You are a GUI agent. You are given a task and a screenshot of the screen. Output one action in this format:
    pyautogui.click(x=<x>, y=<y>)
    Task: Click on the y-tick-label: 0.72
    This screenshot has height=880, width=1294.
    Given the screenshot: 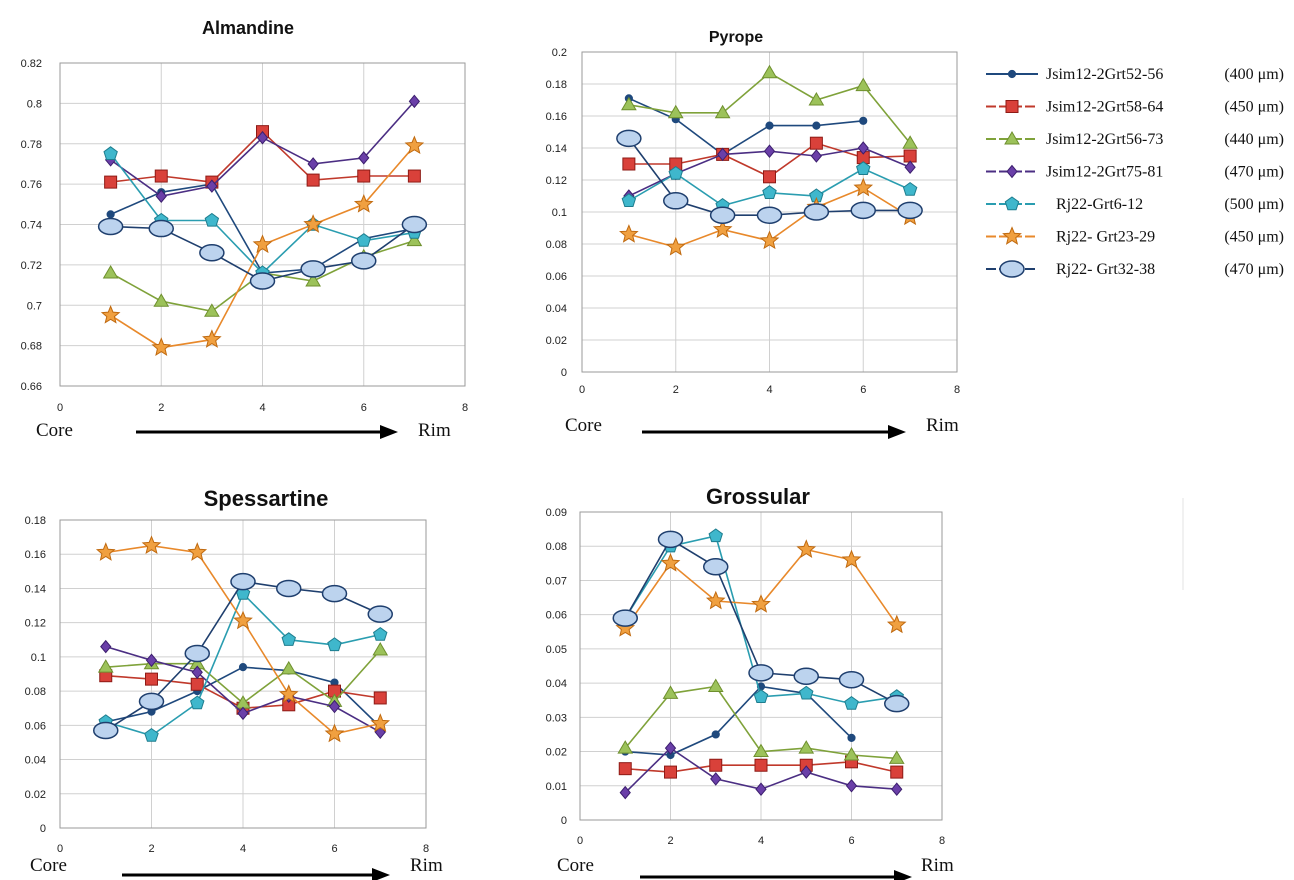 What is the action you would take?
    pyautogui.click(x=31, y=266)
    